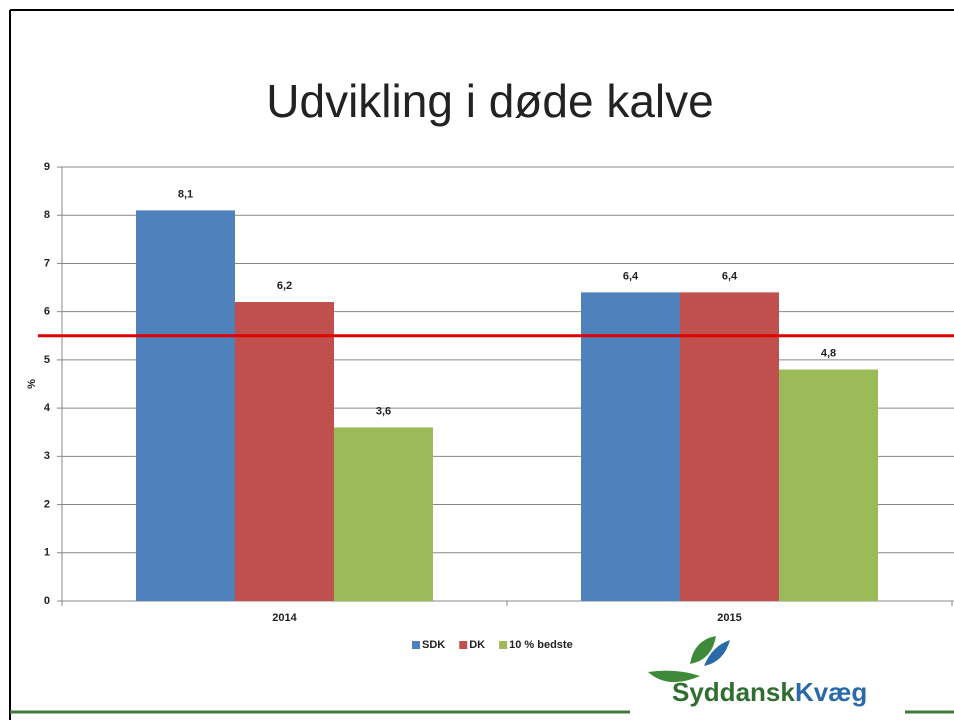  I want to click on legend-label: SDK, so click(433, 645).